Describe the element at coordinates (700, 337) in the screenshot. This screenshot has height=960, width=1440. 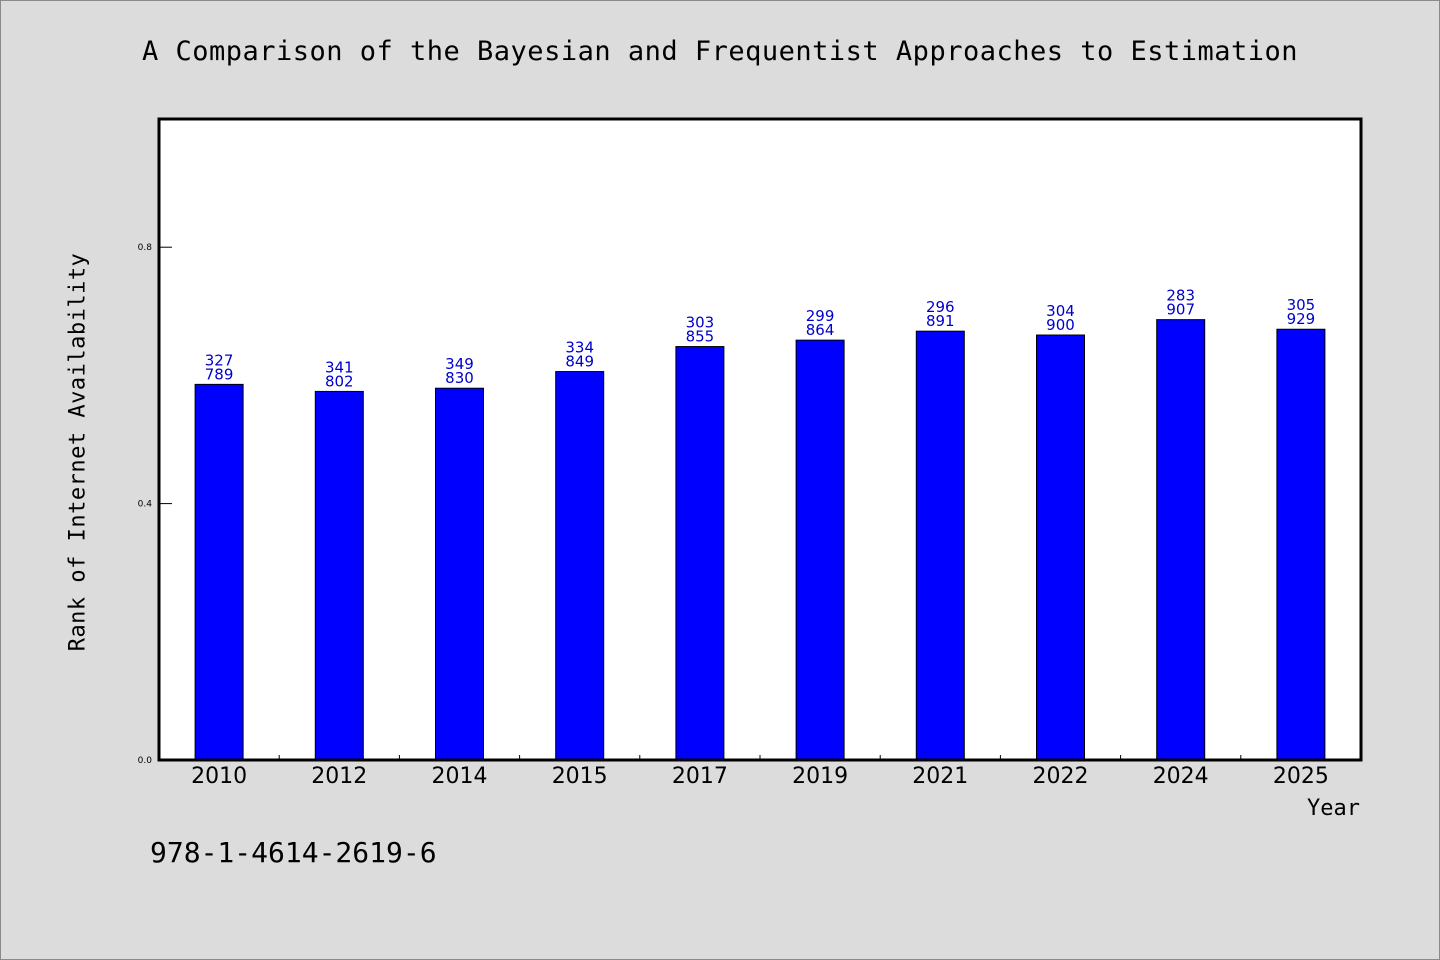
I see `bar-label-bottom-2017: 855` at that location.